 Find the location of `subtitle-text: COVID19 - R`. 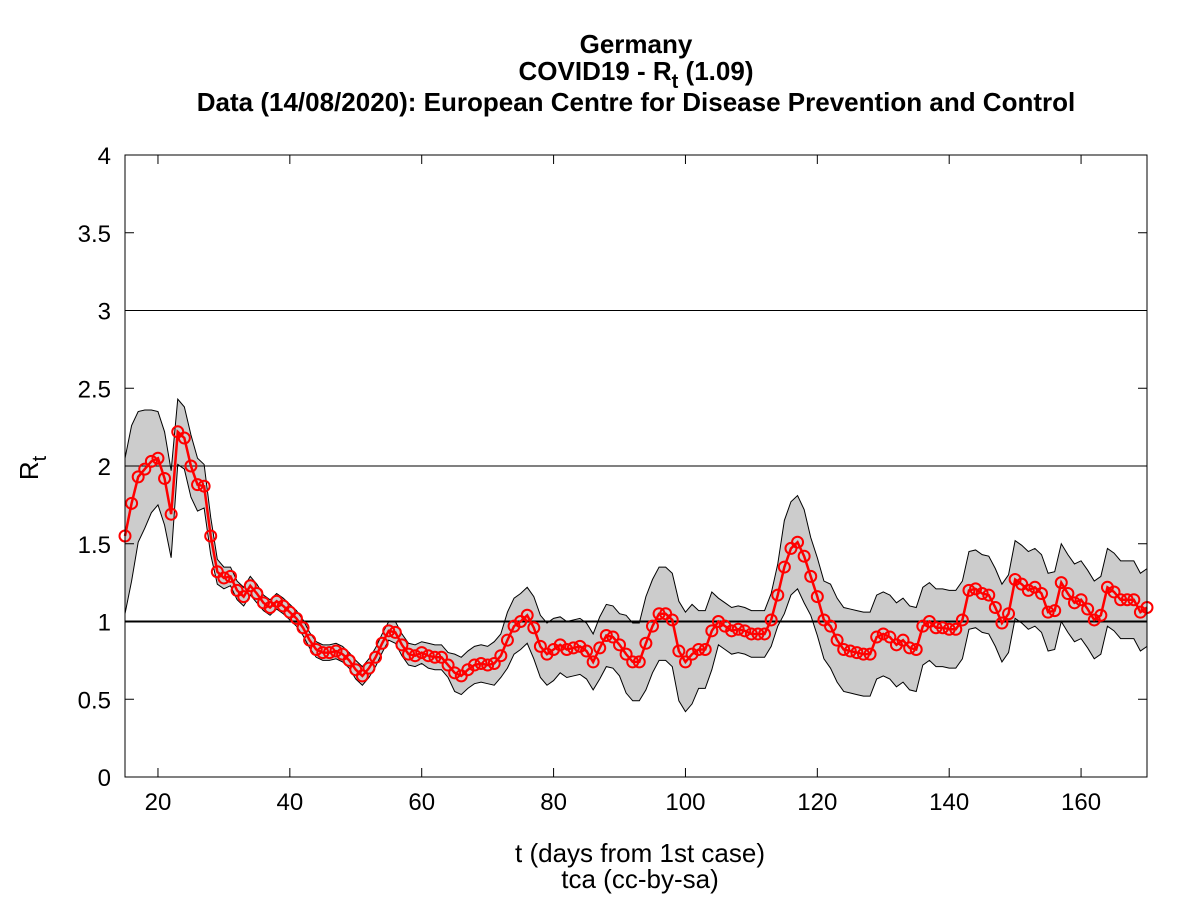

subtitle-text: COVID19 - R is located at coordinates (595, 71).